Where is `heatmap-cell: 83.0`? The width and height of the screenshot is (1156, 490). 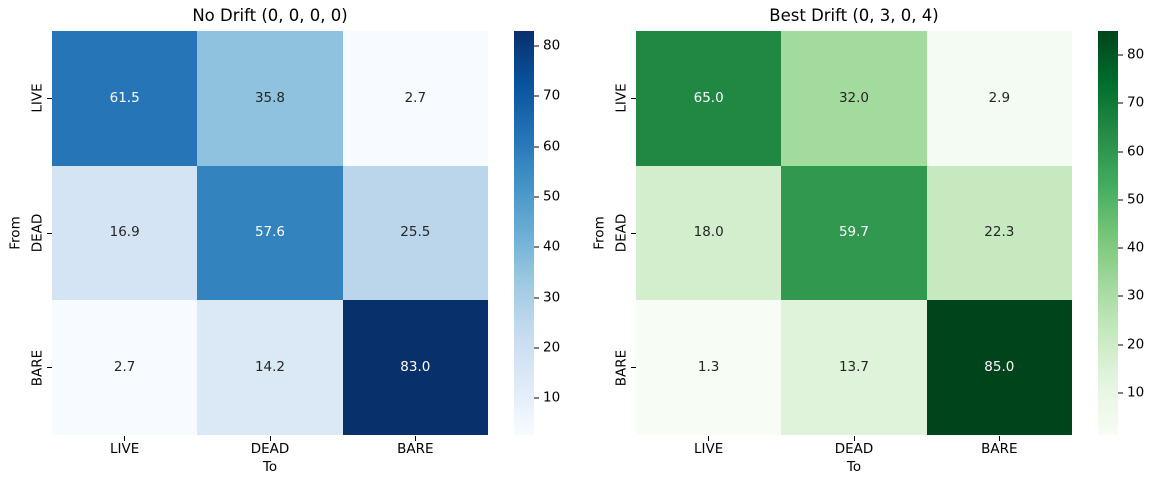
heatmap-cell: 83.0 is located at coordinates (415, 367).